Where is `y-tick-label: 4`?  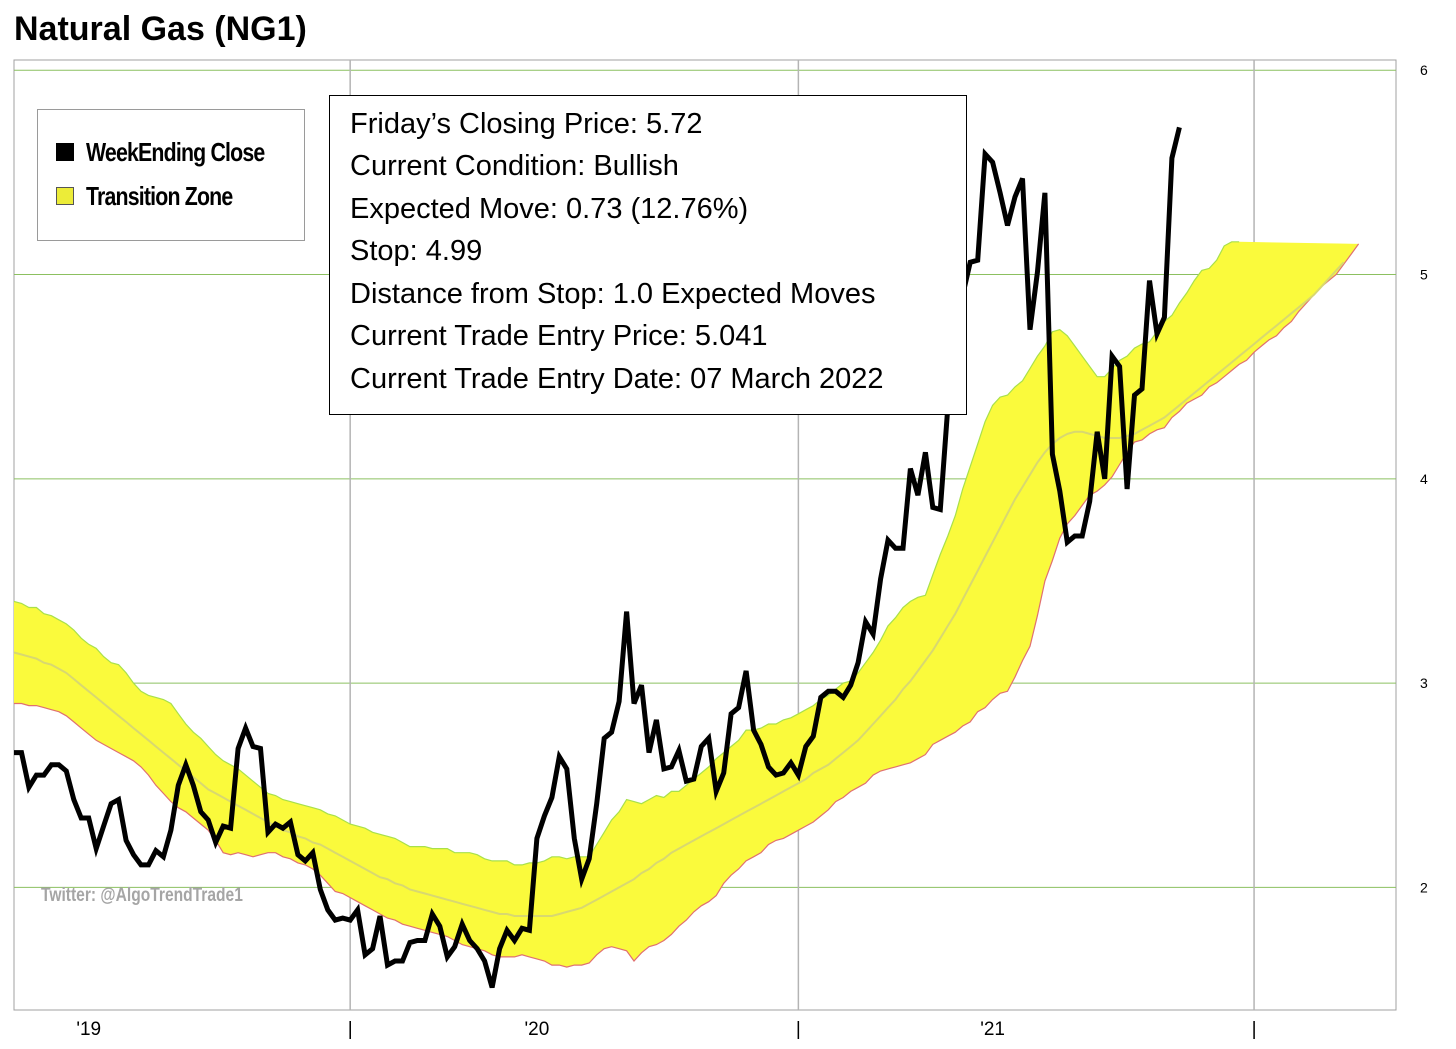 y-tick-label: 4 is located at coordinates (1424, 479).